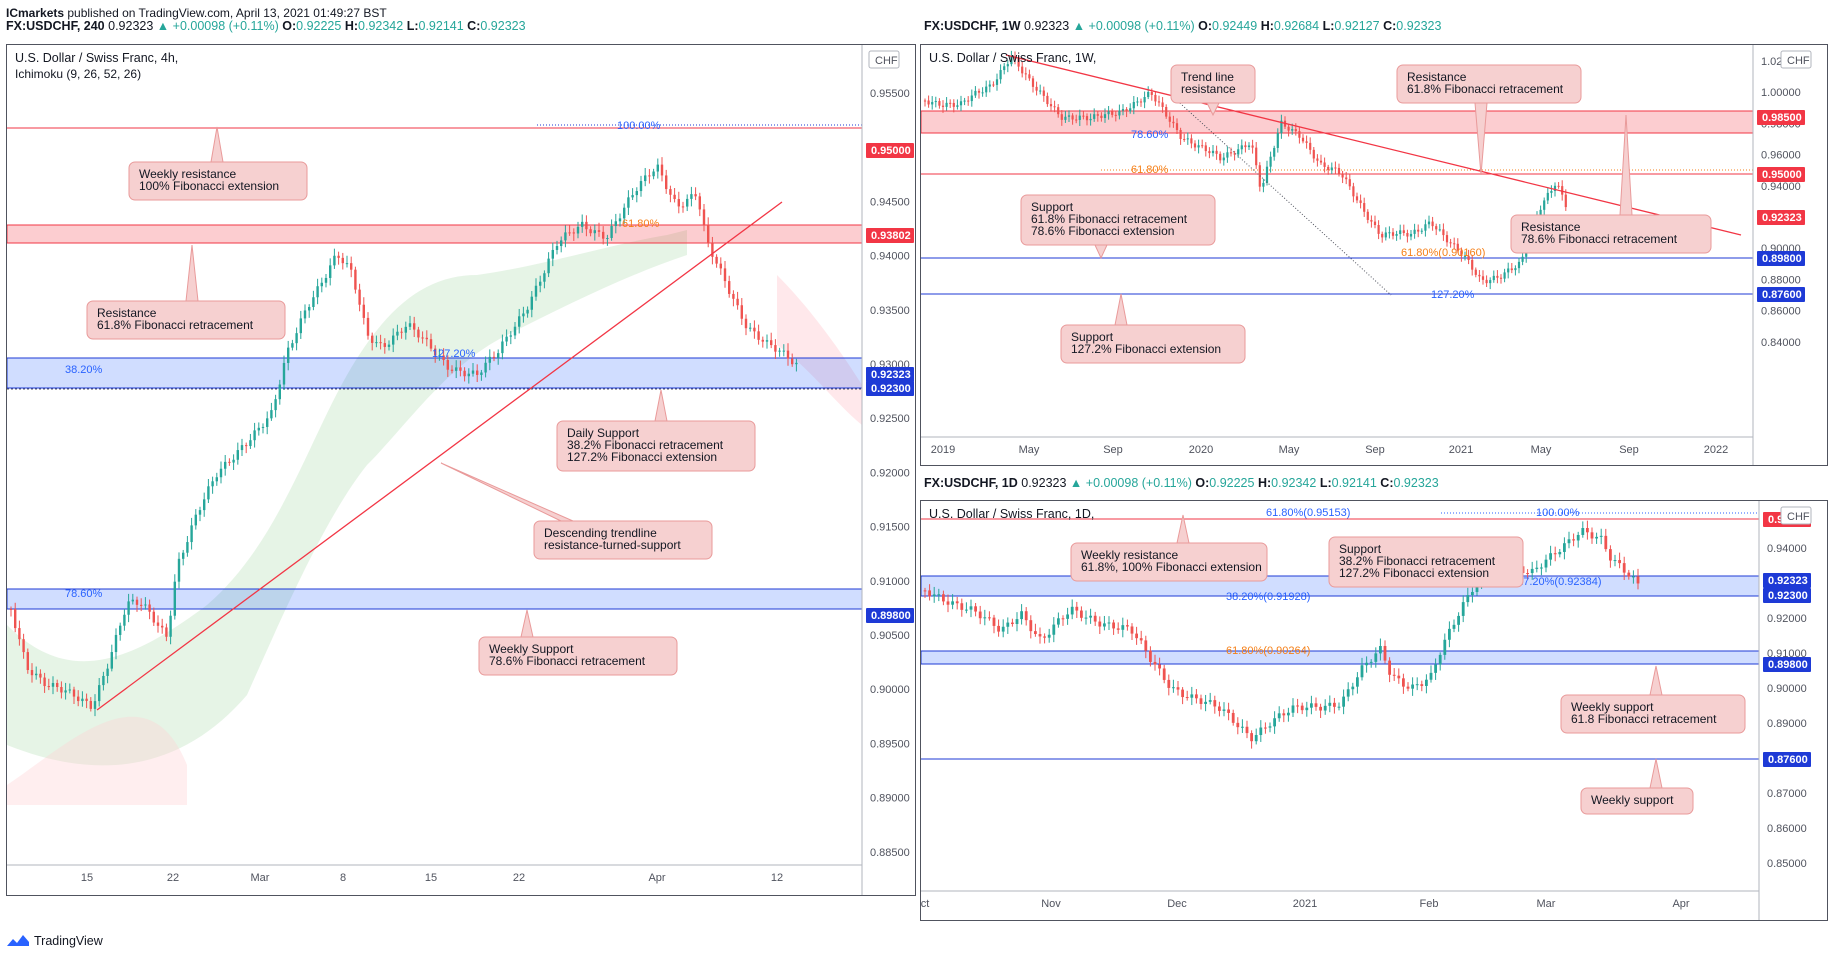 This screenshot has height=956, width=1833. I want to click on fib-label: 100.00%, so click(639, 126).